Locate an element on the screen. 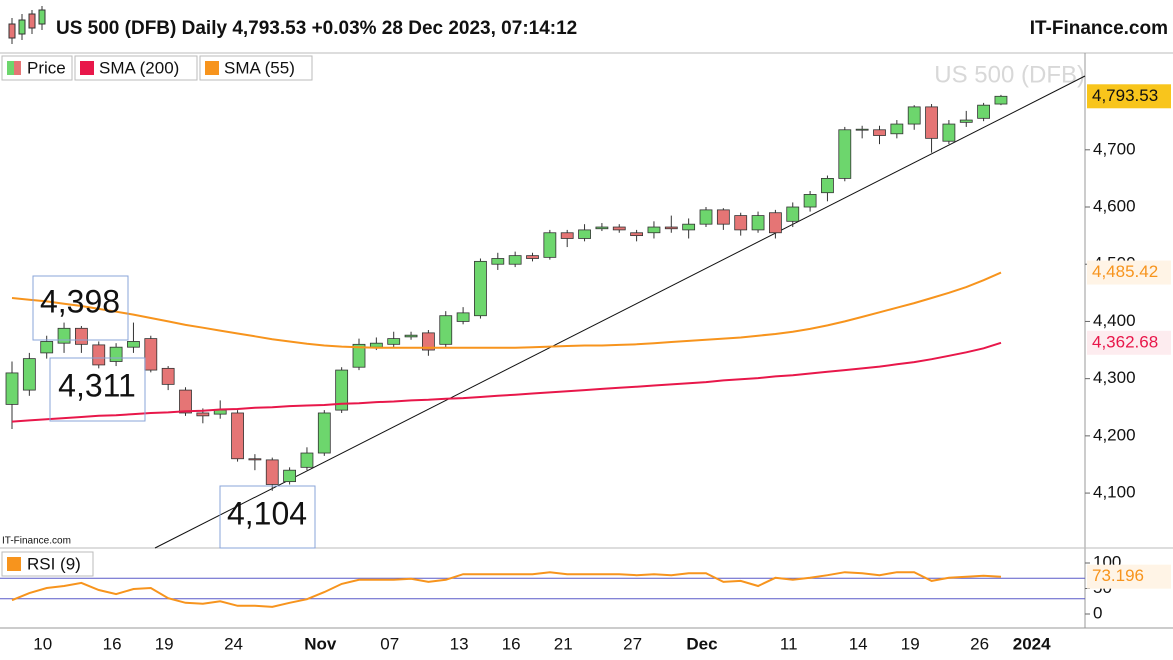  legend-label: SMA (200) is located at coordinates (139, 67).